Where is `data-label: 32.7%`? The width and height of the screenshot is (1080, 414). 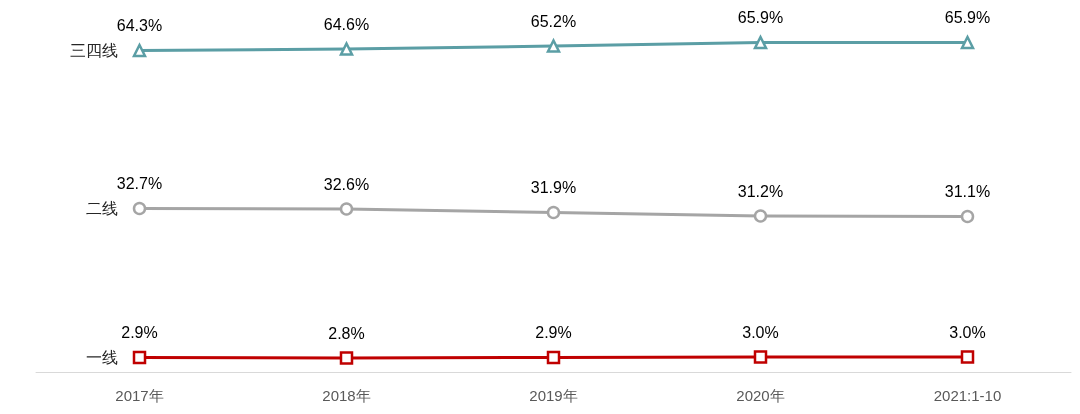
data-label: 32.7% is located at coordinates (139, 184).